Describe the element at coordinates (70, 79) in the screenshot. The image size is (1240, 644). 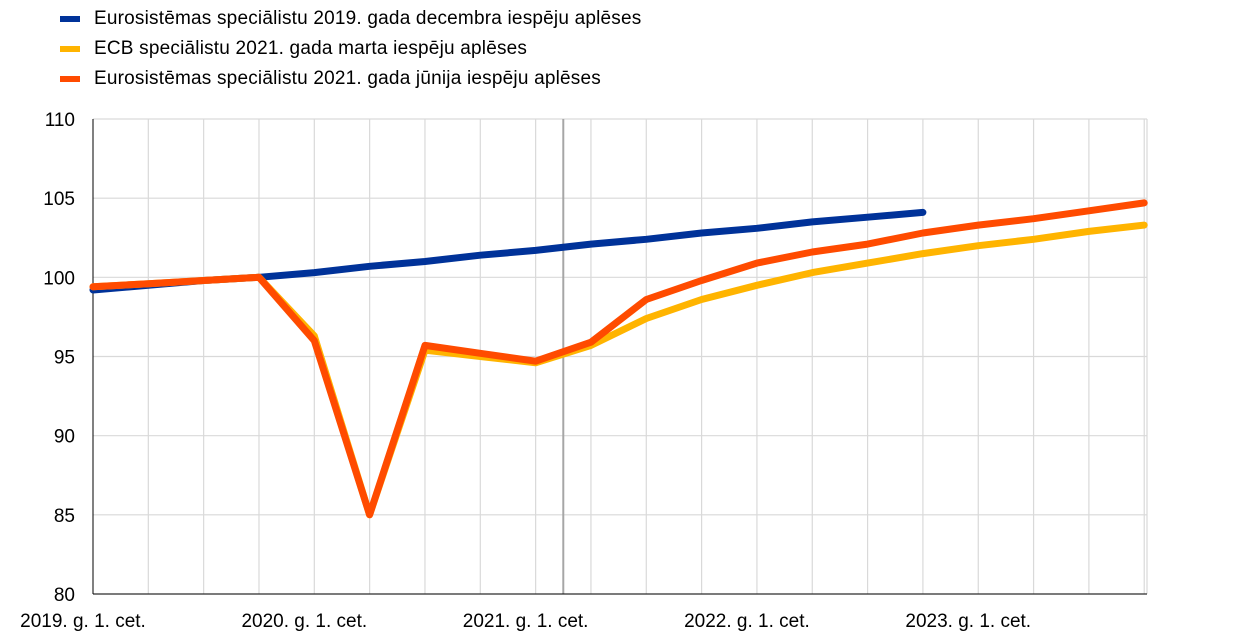
I see `legend-swatch-jun-2021` at that location.